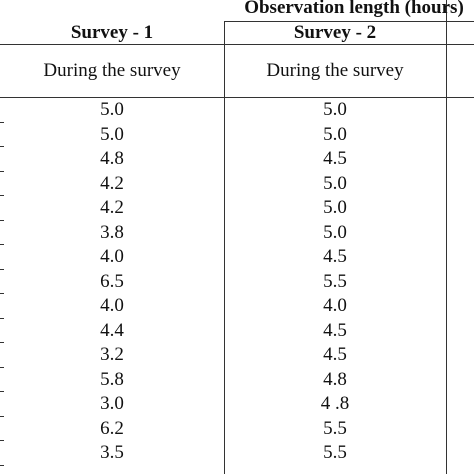 The width and height of the screenshot is (474, 474). I want to click on rule-below-subheaders, so click(237, 97).